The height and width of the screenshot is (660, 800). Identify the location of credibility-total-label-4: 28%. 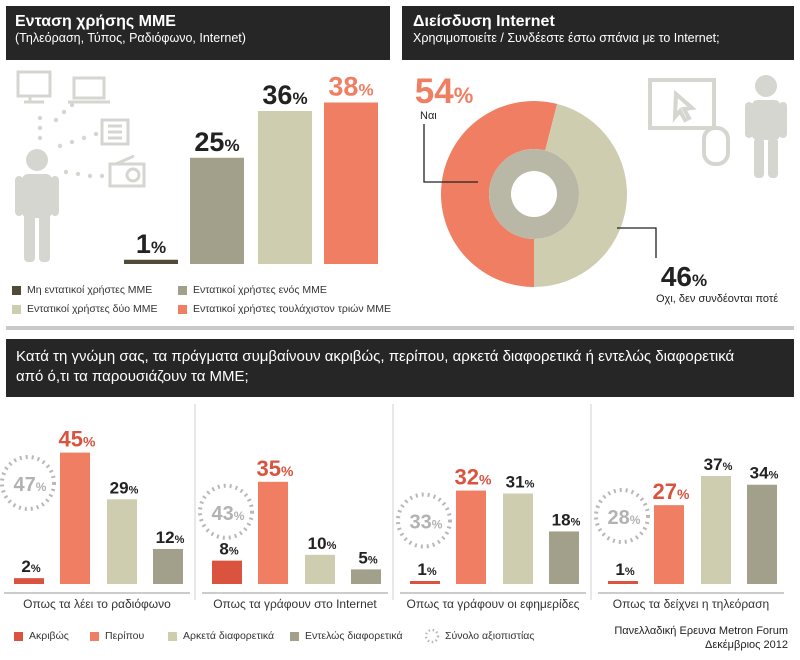
(624, 518).